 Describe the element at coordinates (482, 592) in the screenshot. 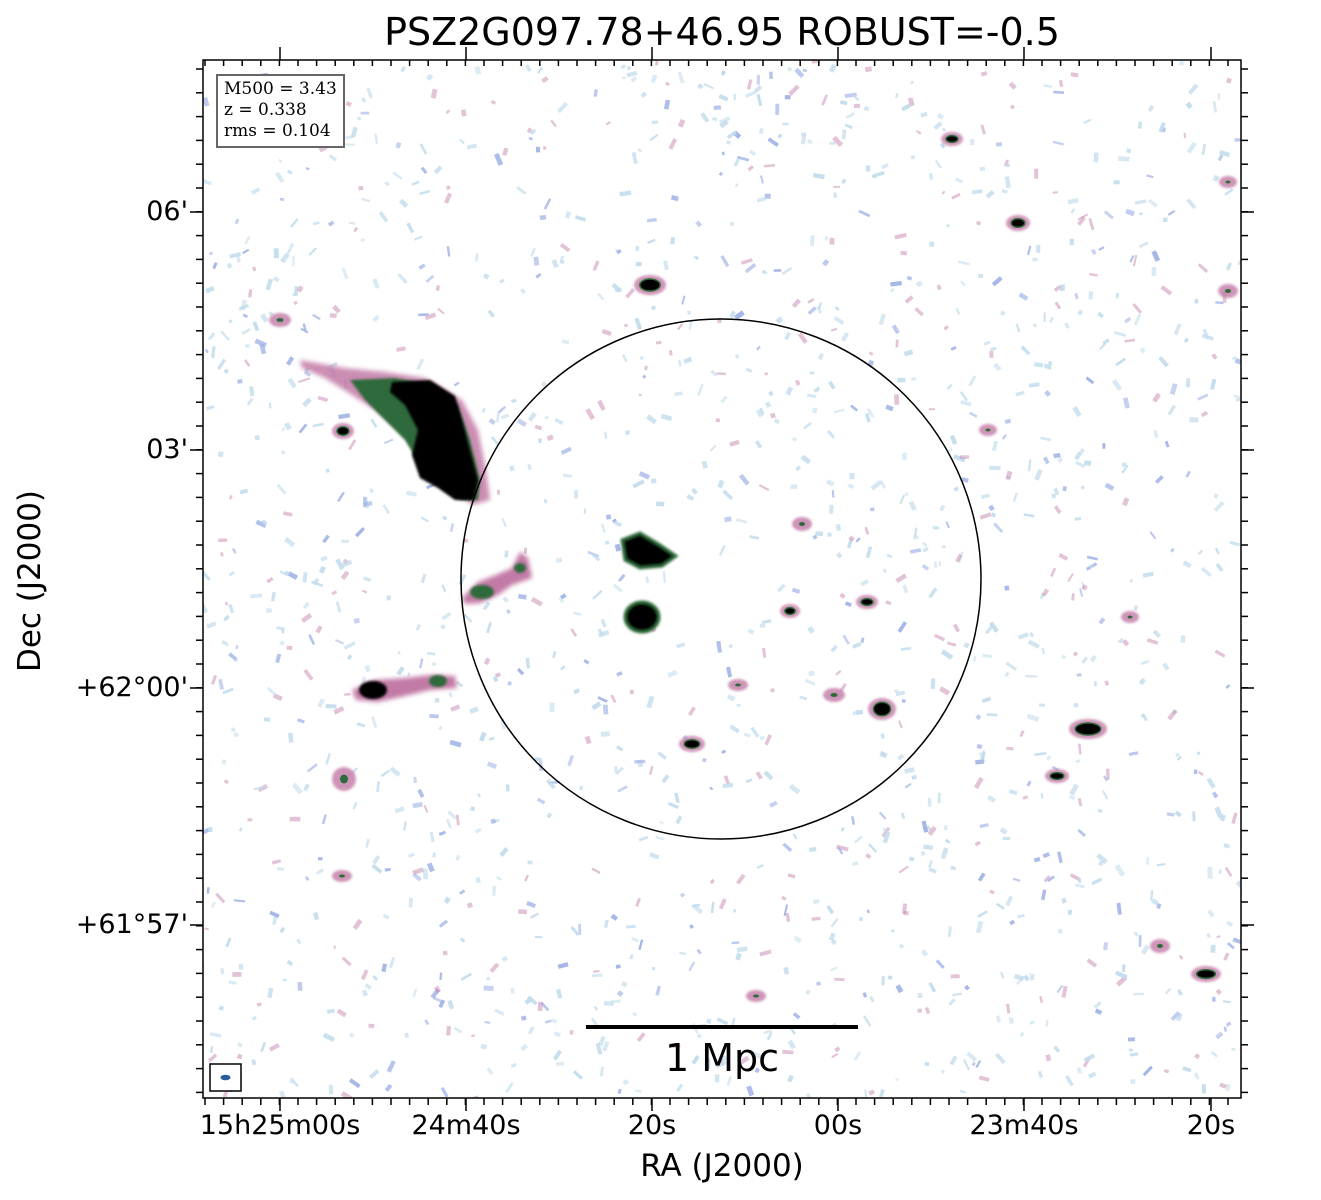

I see `arc-source-core` at that location.